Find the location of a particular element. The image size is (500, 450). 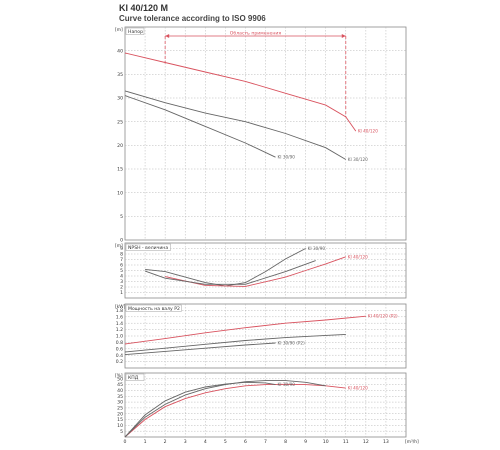

head-series-label: KI 40/120 is located at coordinates (368, 131).